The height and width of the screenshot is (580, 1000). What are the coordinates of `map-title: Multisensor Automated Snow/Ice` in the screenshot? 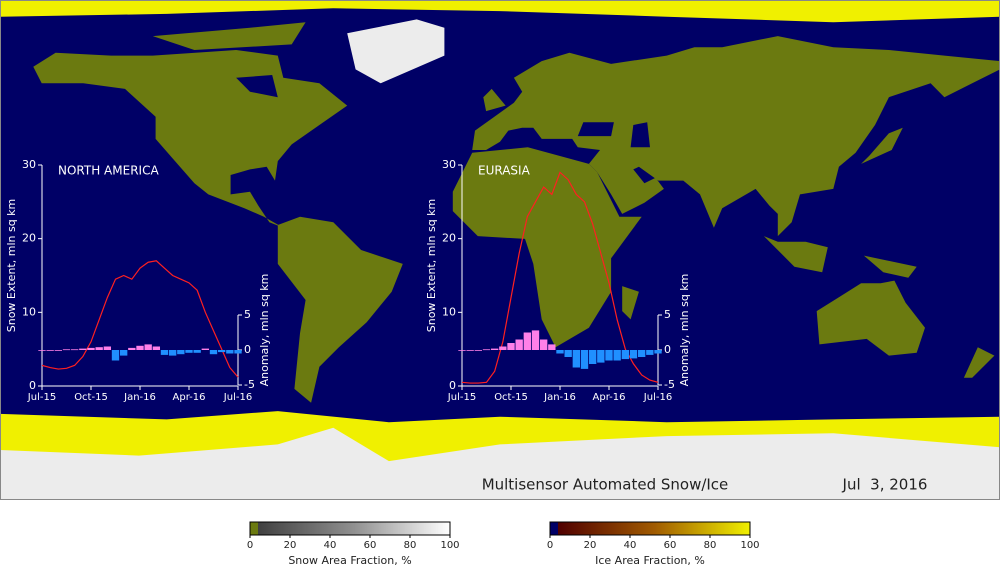 It's located at (605, 485).